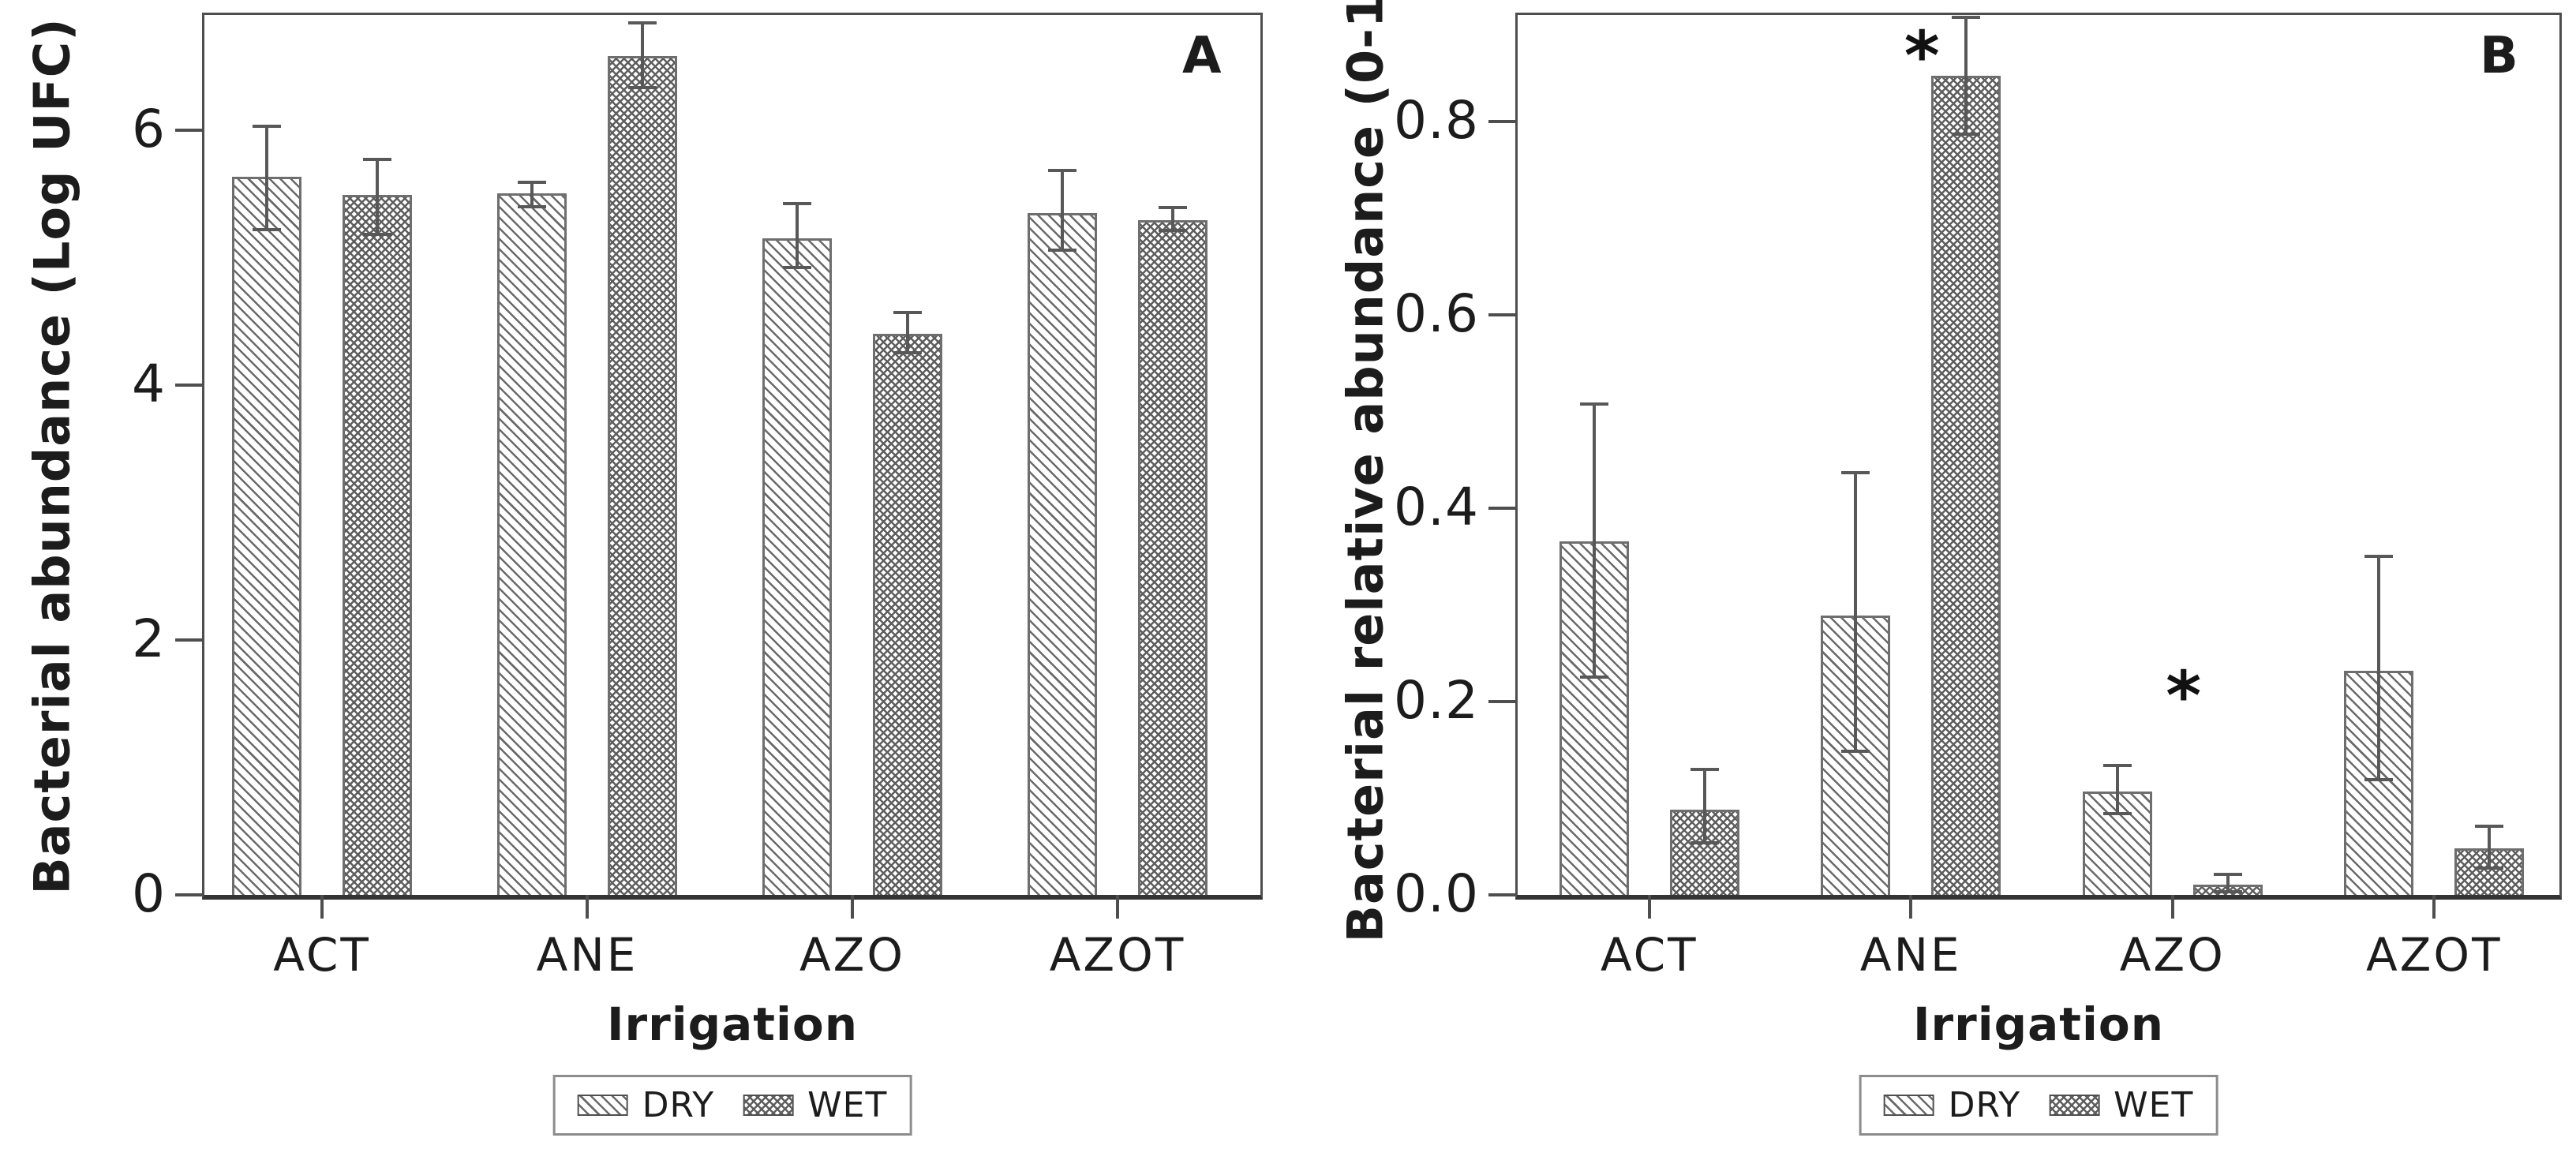 This screenshot has width=2576, height=1149. I want to click on bar-azot-dry, so click(1062, 553).